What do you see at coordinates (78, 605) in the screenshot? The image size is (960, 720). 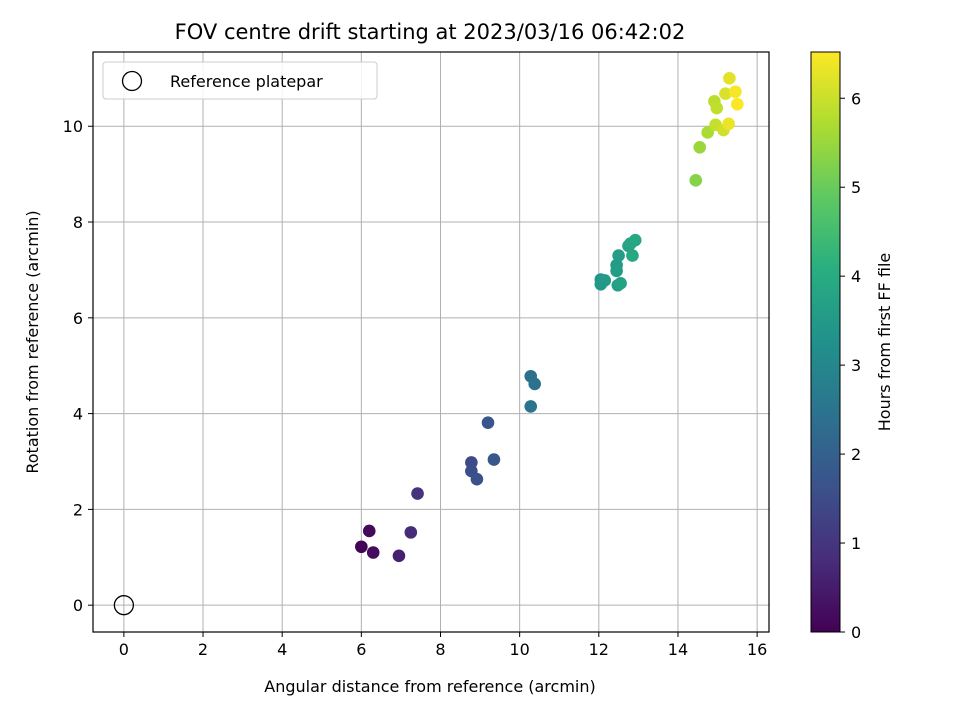 I see `y-tick-label: 0` at bounding box center [78, 605].